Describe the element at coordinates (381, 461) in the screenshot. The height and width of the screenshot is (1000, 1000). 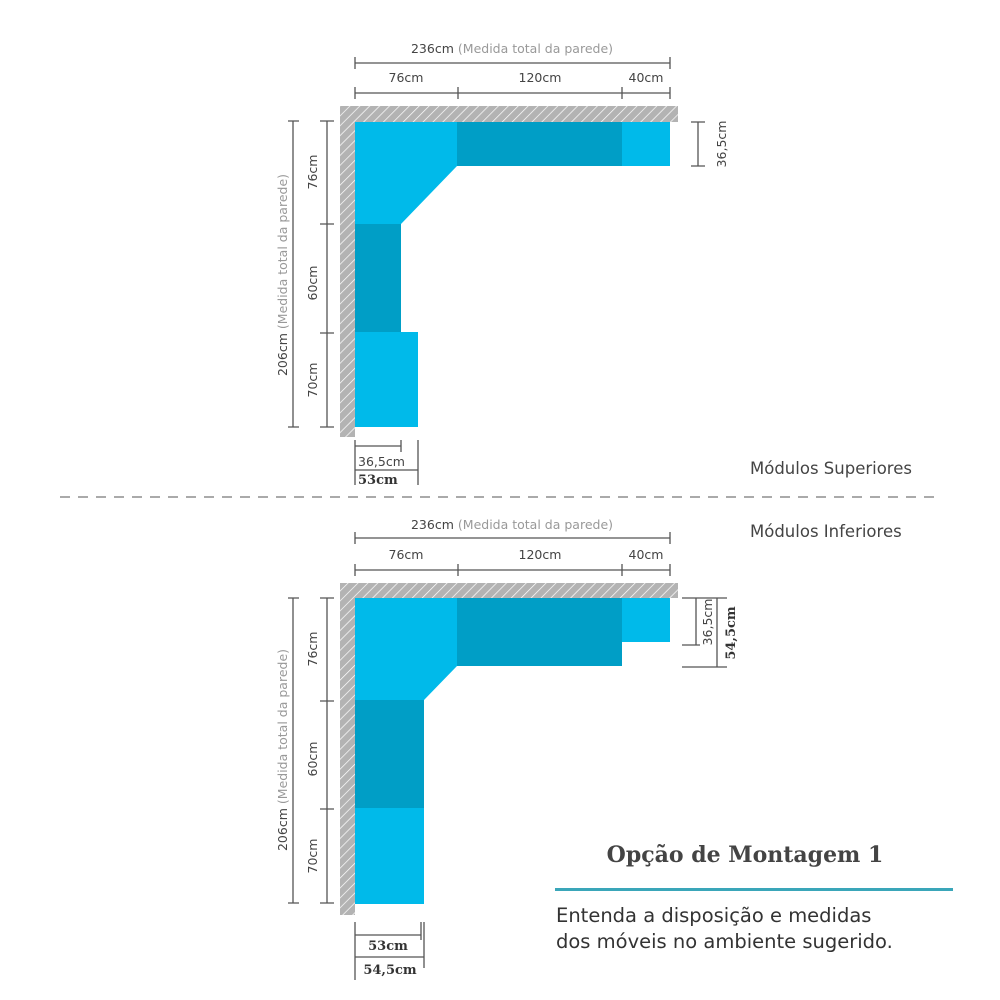
I see `upper-bottom-depth-36: 36,5cm` at that location.